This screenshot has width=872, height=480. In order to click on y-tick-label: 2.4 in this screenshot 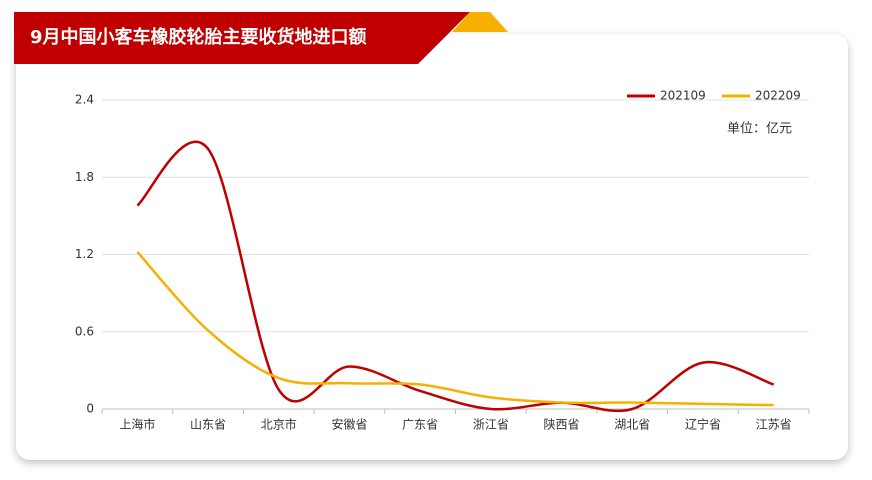, I will do `click(84, 100)`.